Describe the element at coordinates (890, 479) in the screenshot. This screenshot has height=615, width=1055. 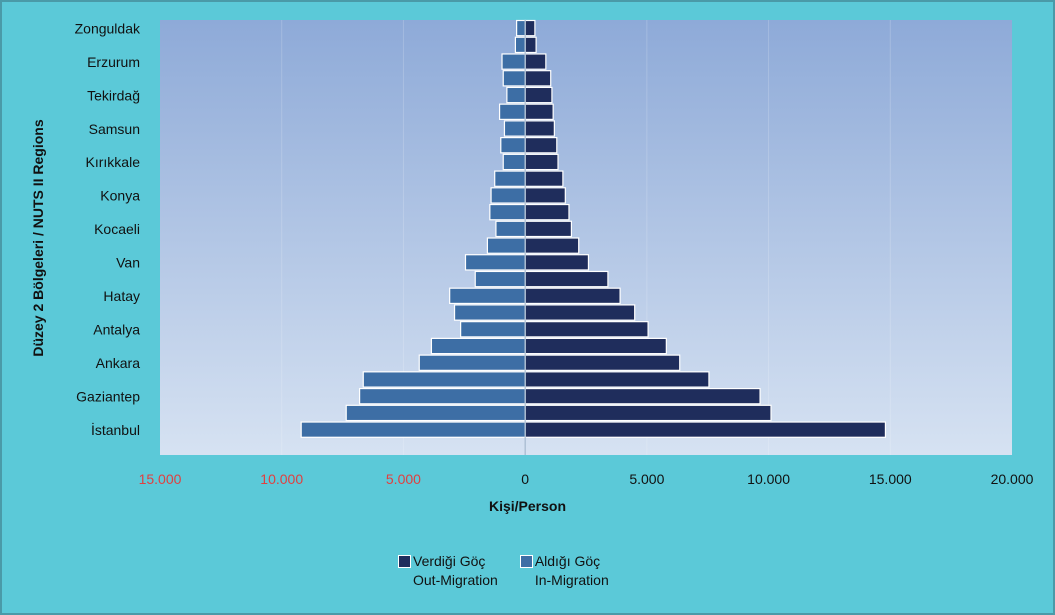
I see `x-tick-label-6: 15.000` at that location.